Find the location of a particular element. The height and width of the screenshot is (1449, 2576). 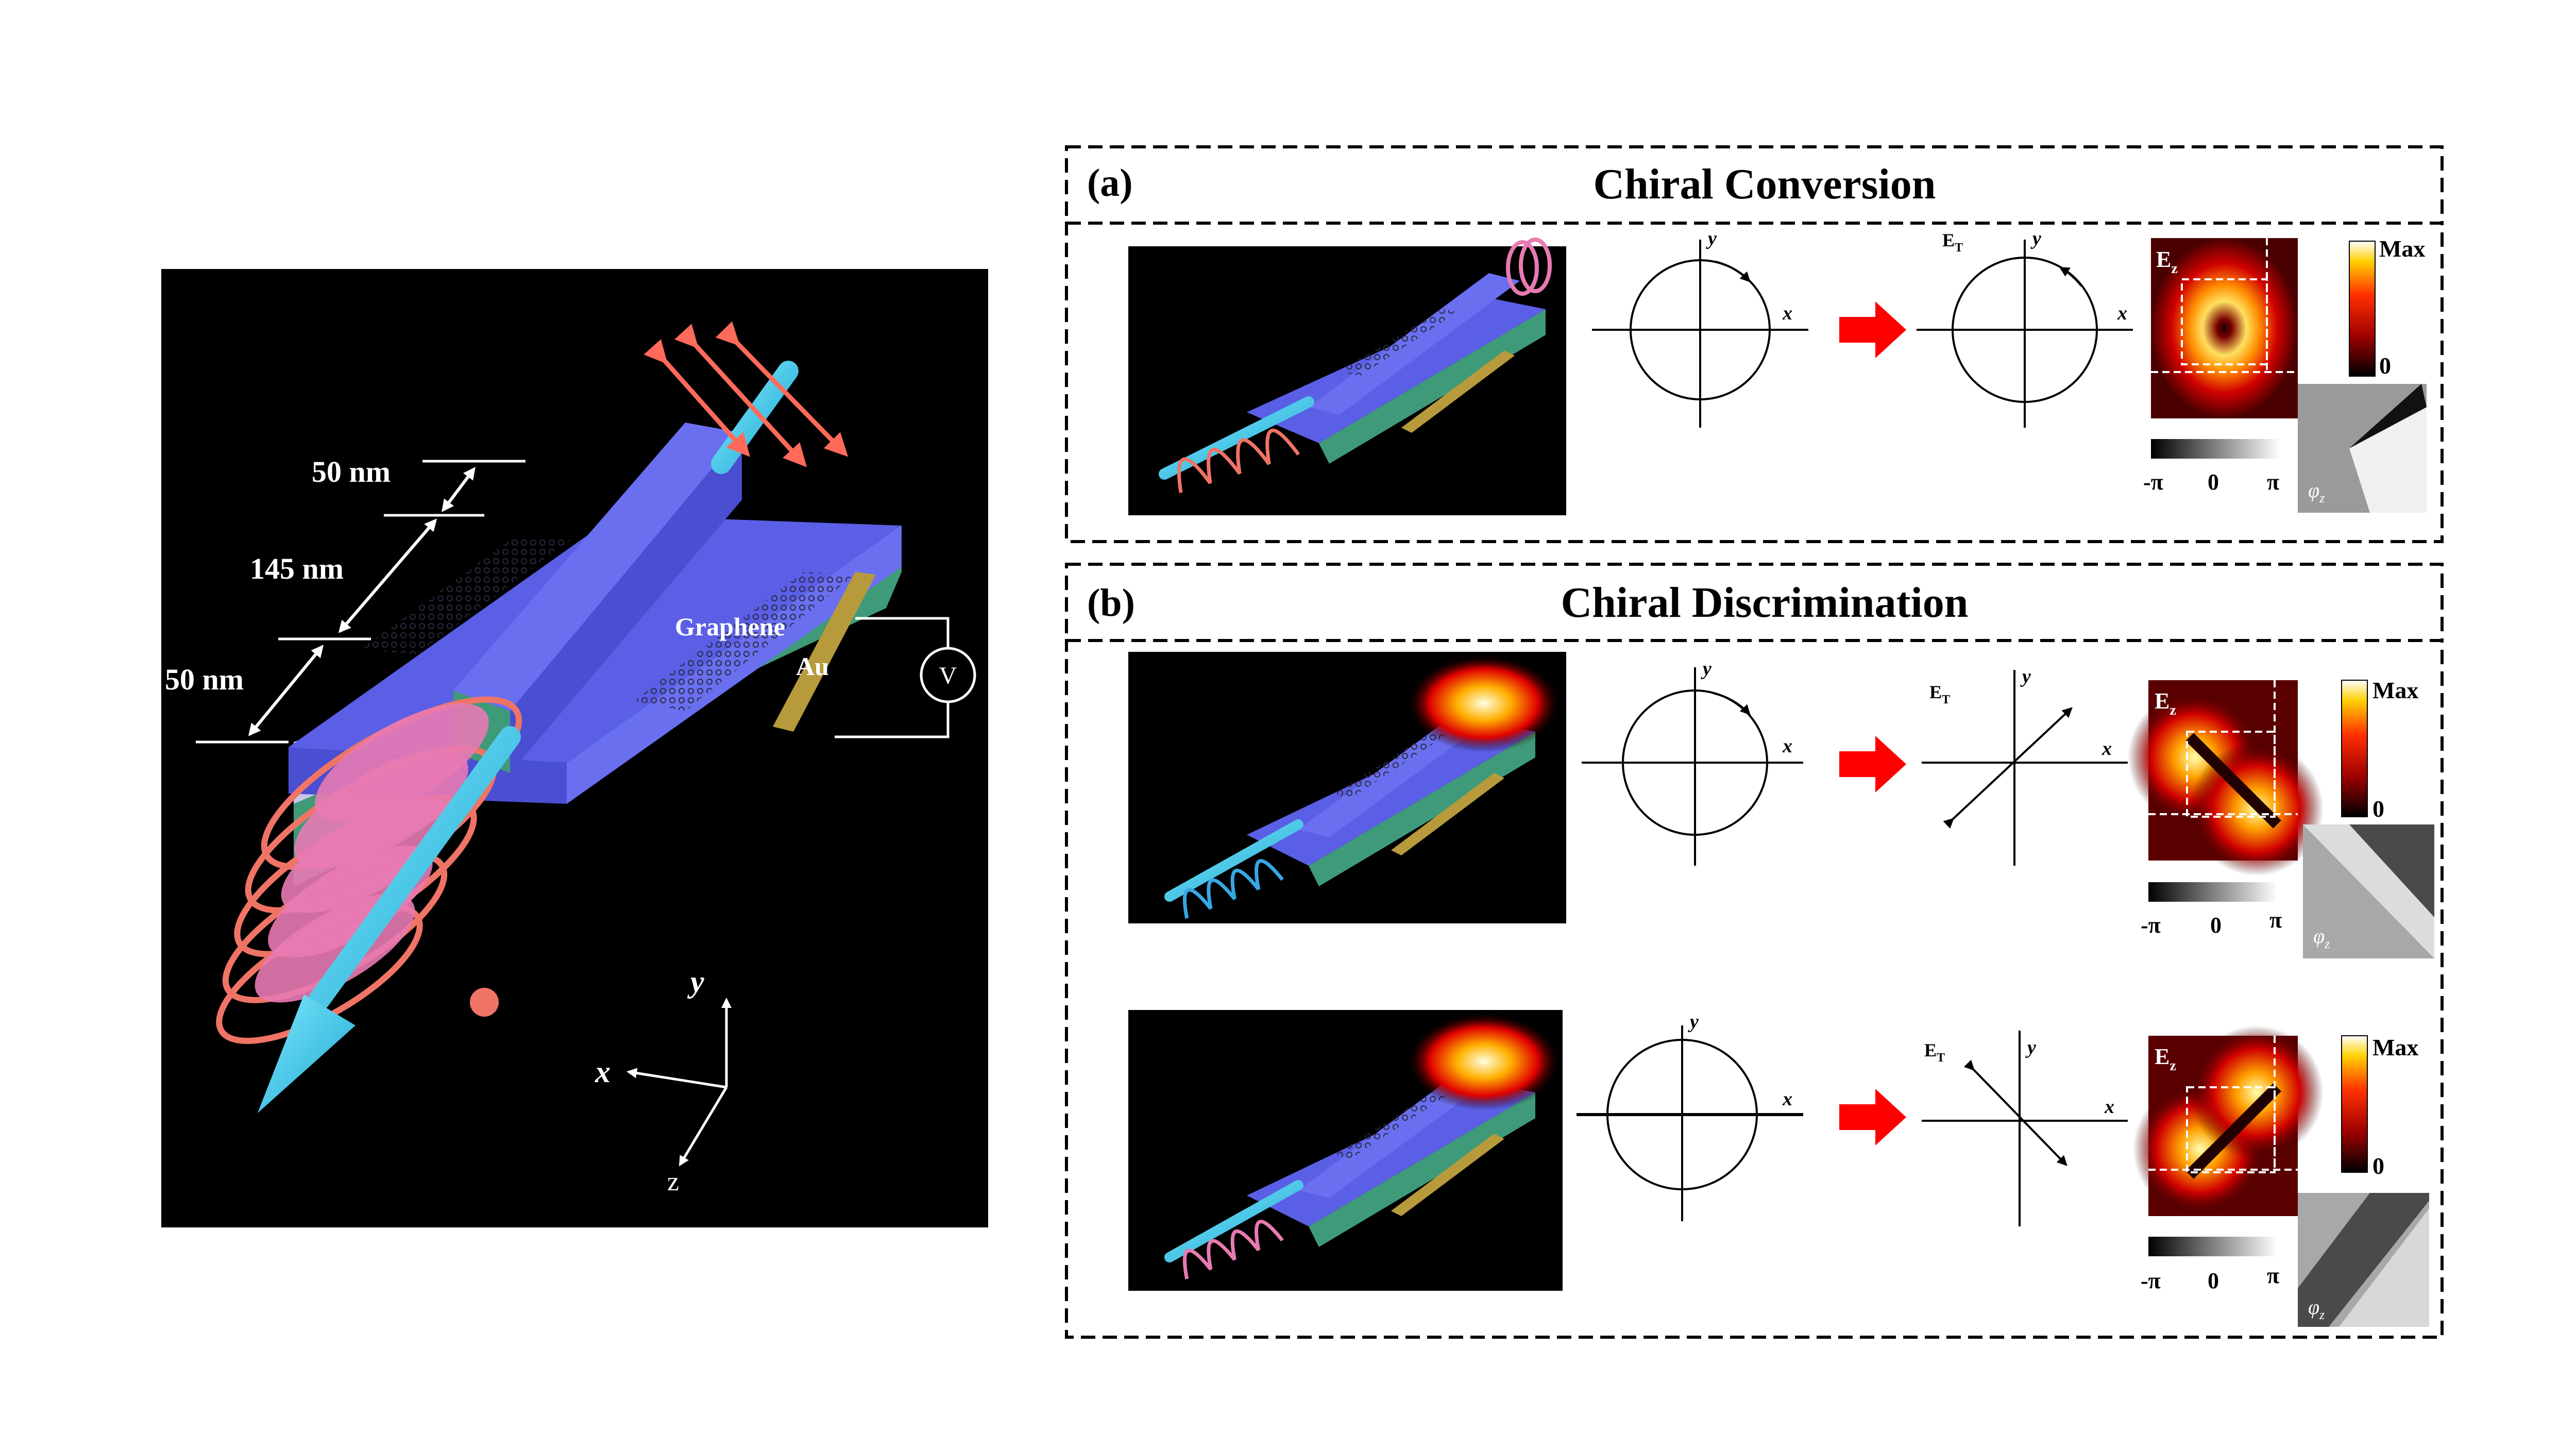

panel-a: (a) Chiral Conversion y x is located at coordinates (1754, 344).